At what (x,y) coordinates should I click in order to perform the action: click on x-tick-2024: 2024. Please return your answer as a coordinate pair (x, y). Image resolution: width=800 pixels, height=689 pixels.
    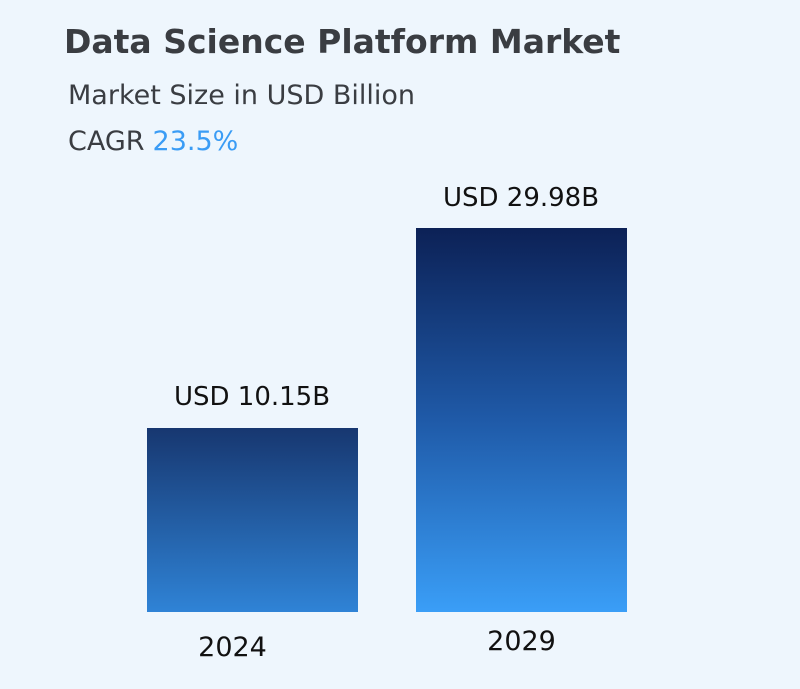
    Looking at the image, I should click on (232, 647).